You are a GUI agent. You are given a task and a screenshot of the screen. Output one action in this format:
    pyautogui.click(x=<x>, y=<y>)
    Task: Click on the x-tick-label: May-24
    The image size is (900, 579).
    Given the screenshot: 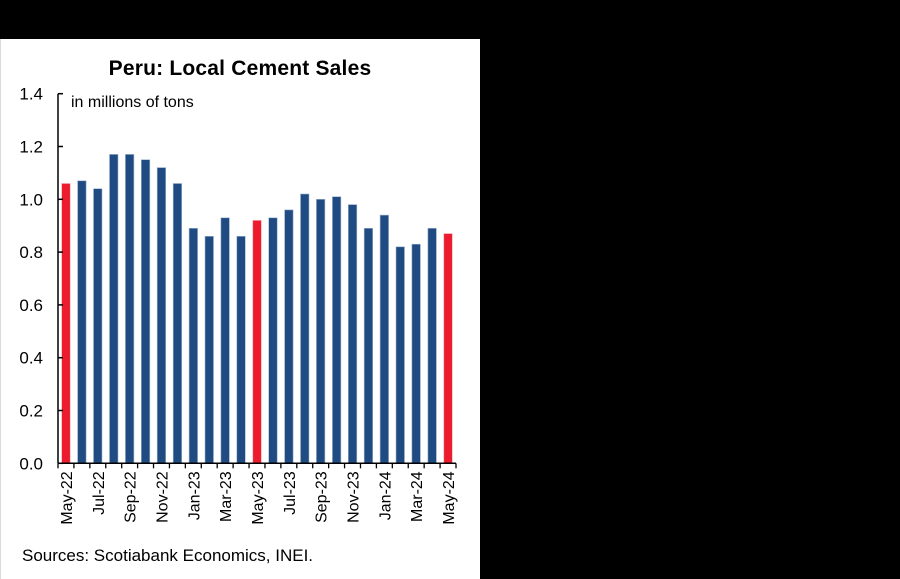 What is the action you would take?
    pyautogui.click(x=449, y=497)
    